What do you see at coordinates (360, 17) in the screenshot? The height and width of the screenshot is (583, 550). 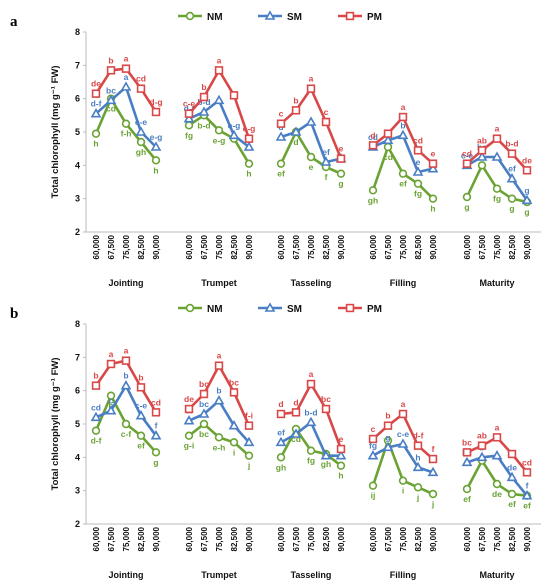 I see `legend-item-pm: PM` at bounding box center [360, 17].